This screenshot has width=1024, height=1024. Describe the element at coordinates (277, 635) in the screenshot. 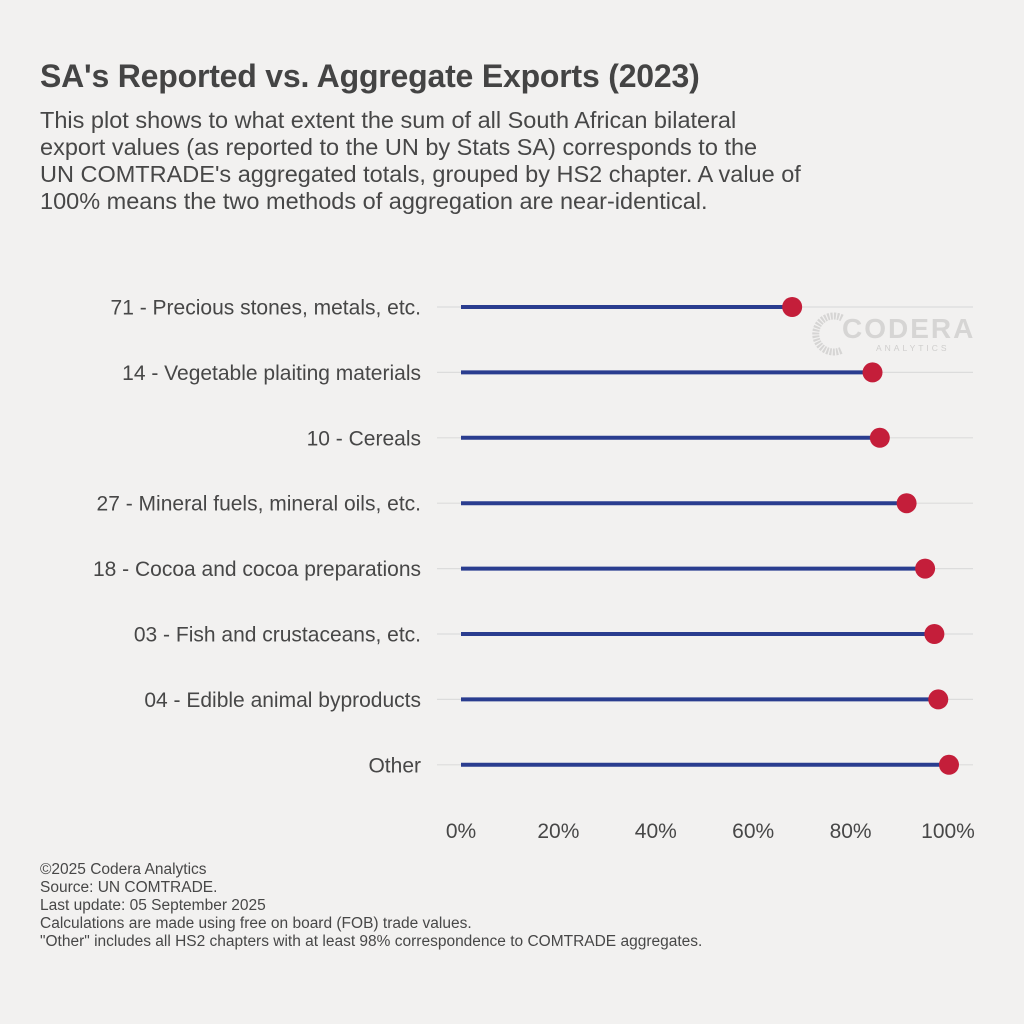

I see `category-label: 03 - Fish and crustaceans, etc.` at that location.